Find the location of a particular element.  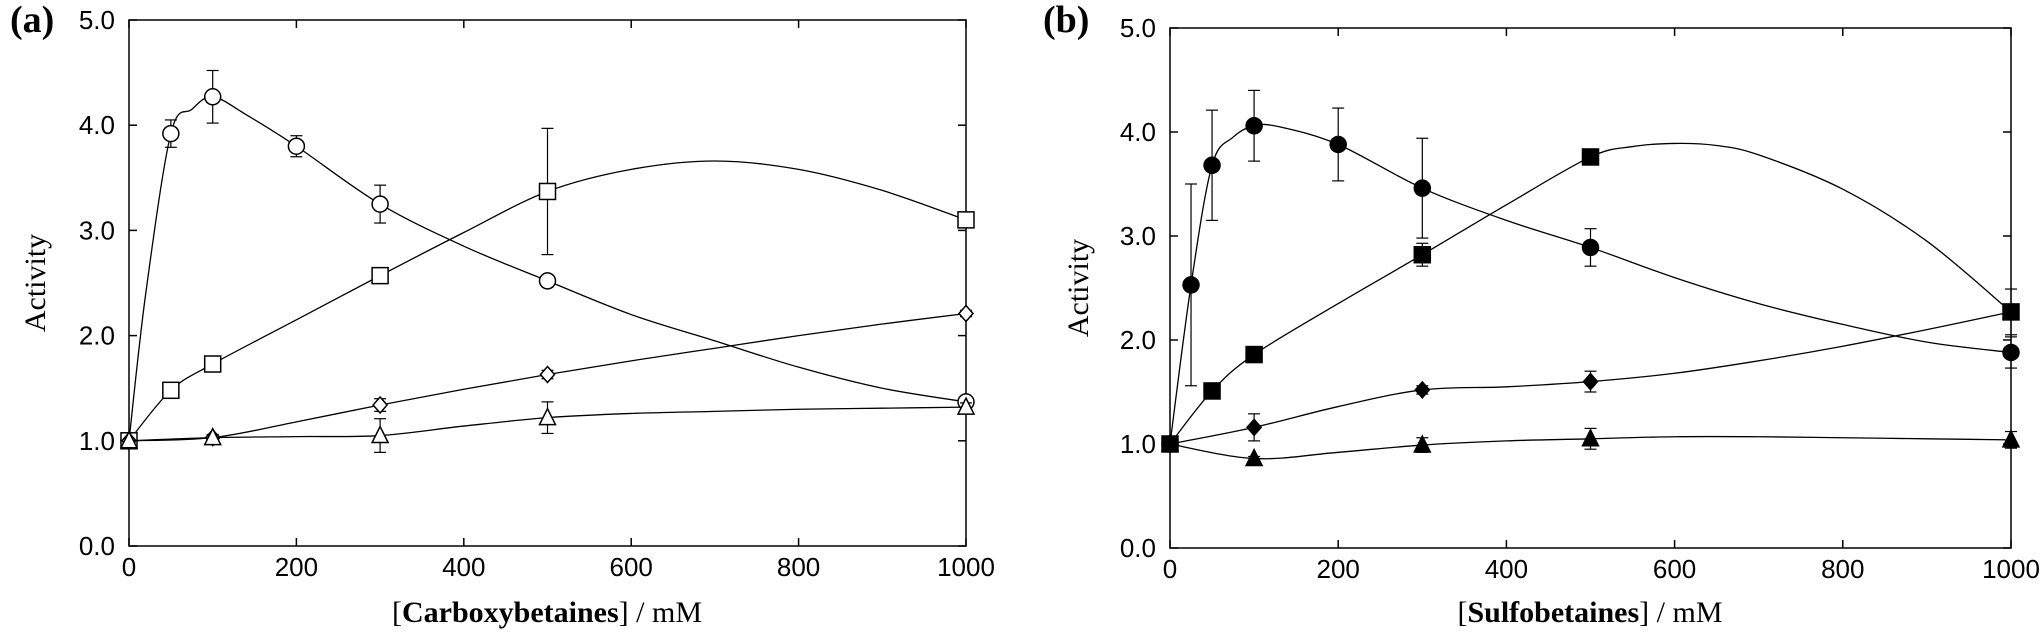

x-axis-title: [Sulfobetaines] / mM is located at coordinates (1589, 612).